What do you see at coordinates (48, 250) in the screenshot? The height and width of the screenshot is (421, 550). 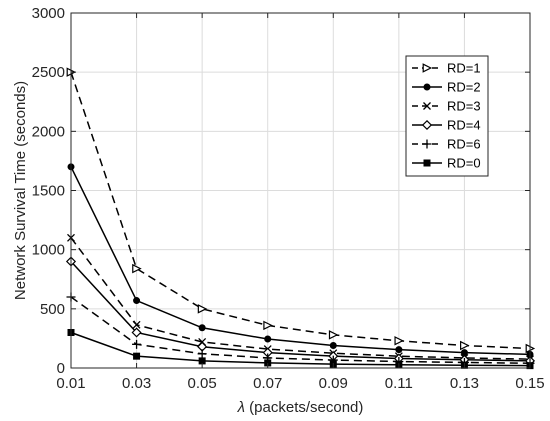 I see `y-tick-label: 1000` at bounding box center [48, 250].